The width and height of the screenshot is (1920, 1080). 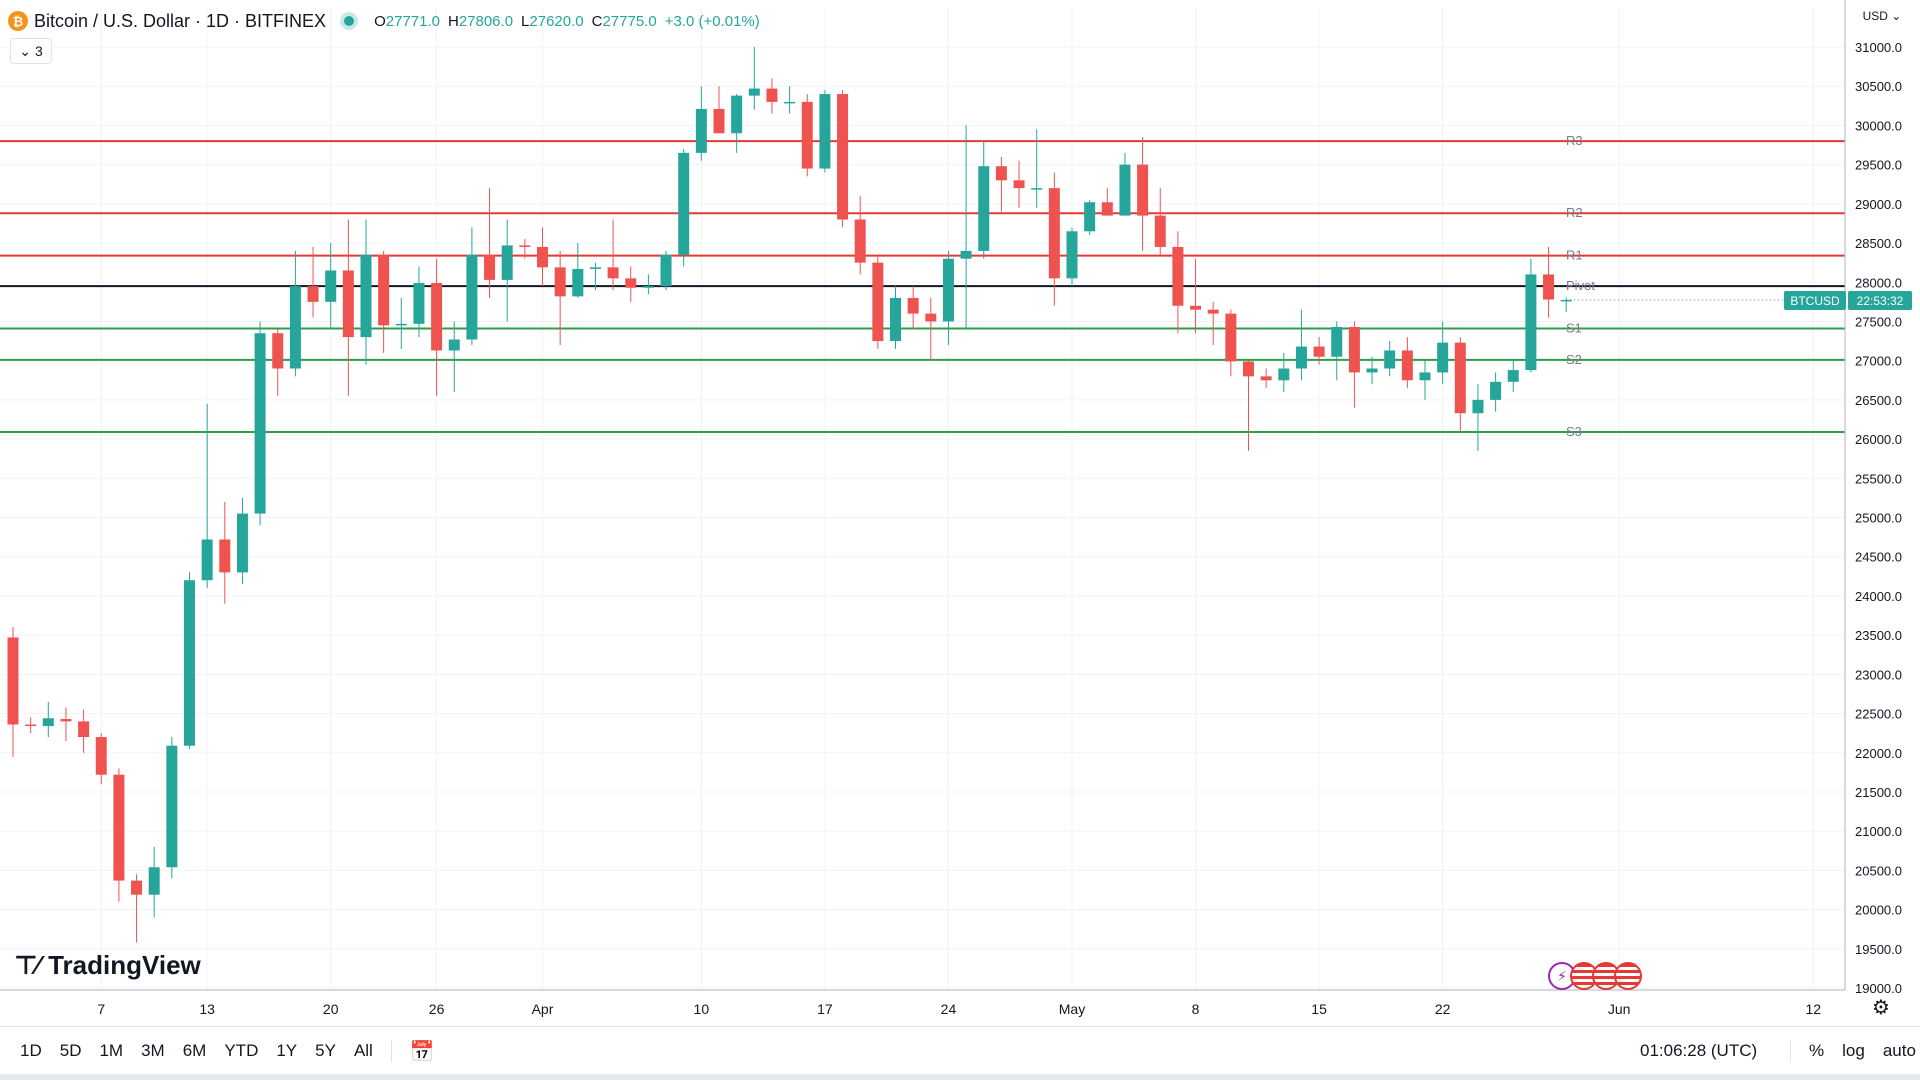 I want to click on indicators-toggle-button: ⌄ 3, so click(x=31, y=51).